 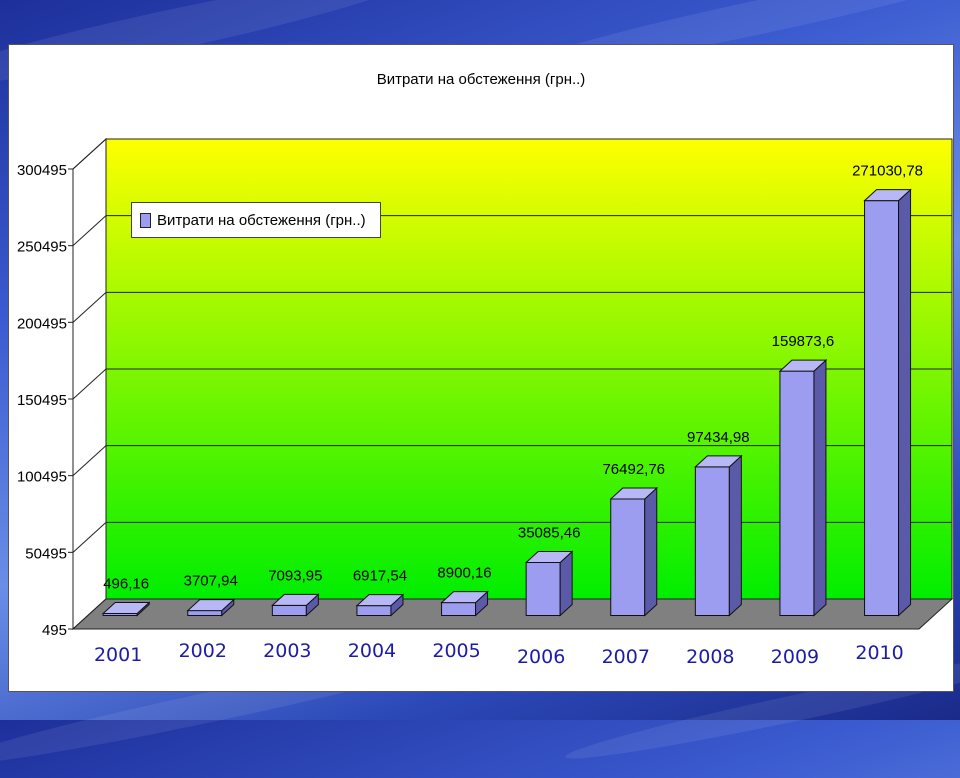 I want to click on data-label: 97434,98, so click(x=718, y=437).